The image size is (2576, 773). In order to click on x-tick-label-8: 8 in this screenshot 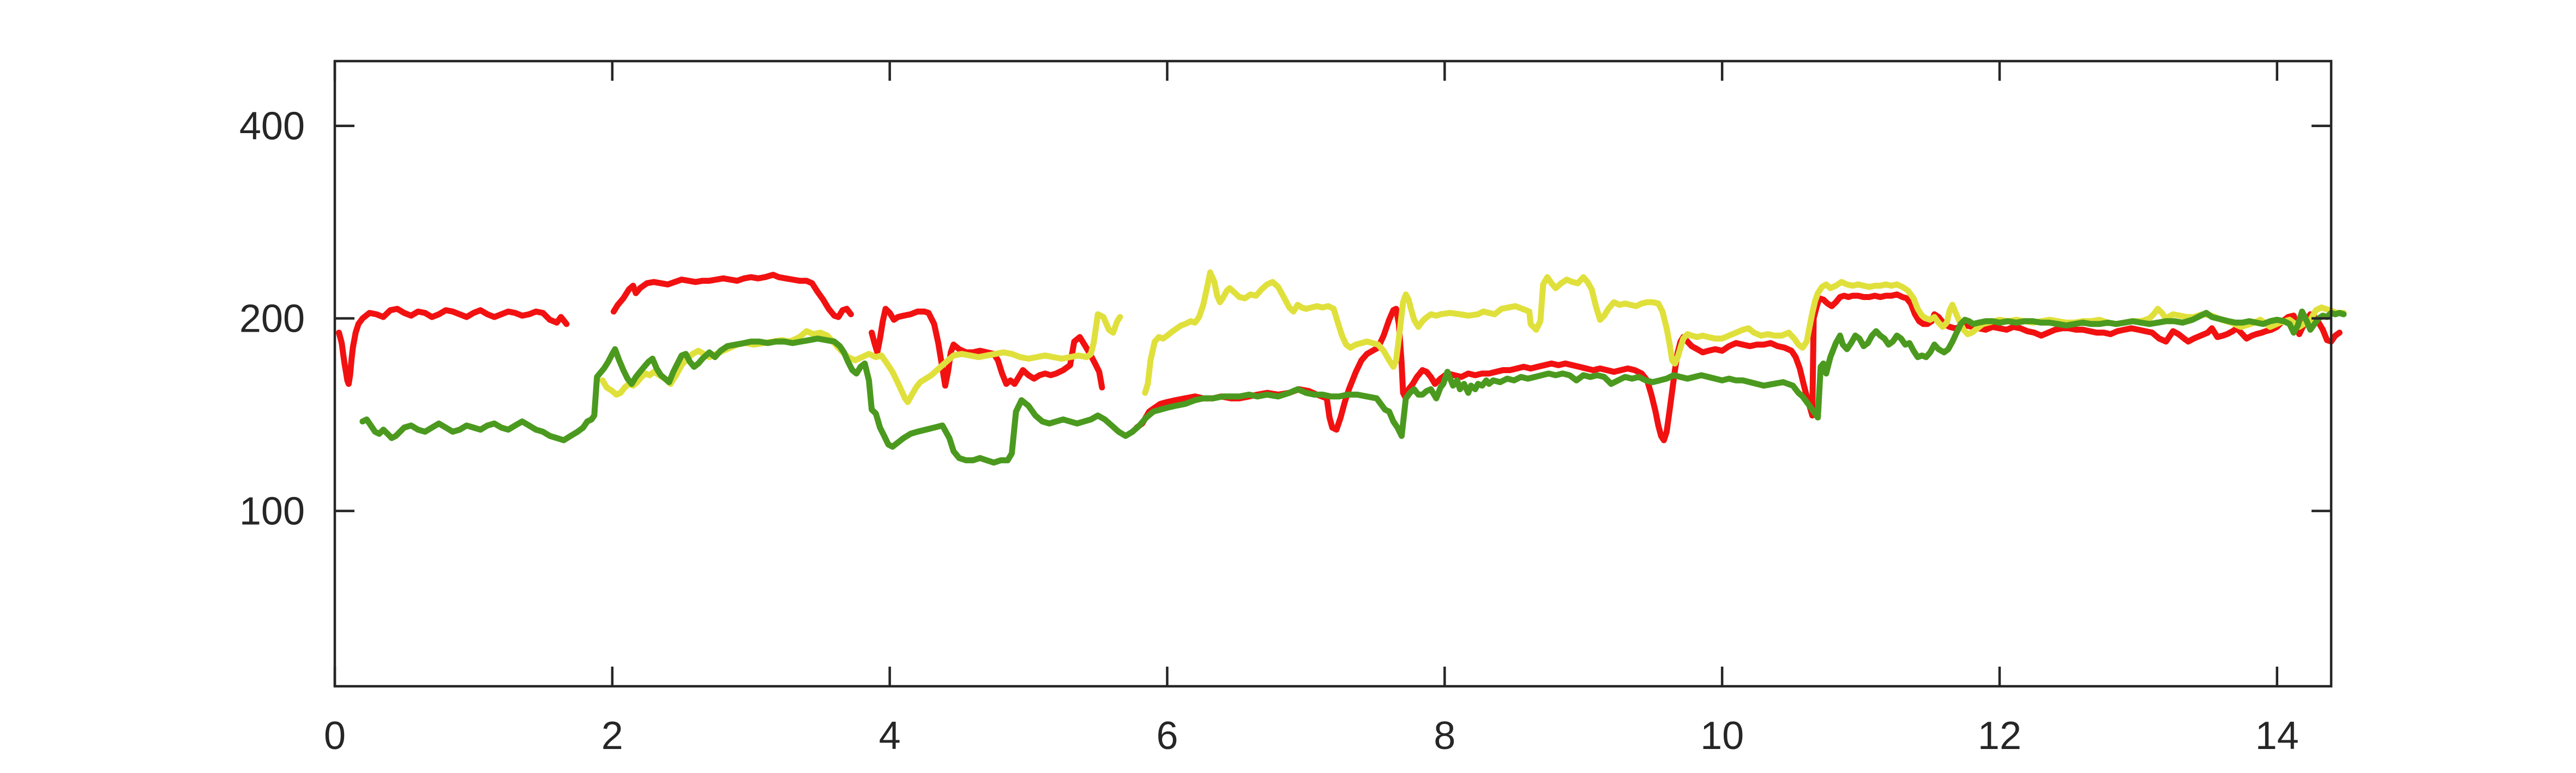, I will do `click(1444, 736)`.